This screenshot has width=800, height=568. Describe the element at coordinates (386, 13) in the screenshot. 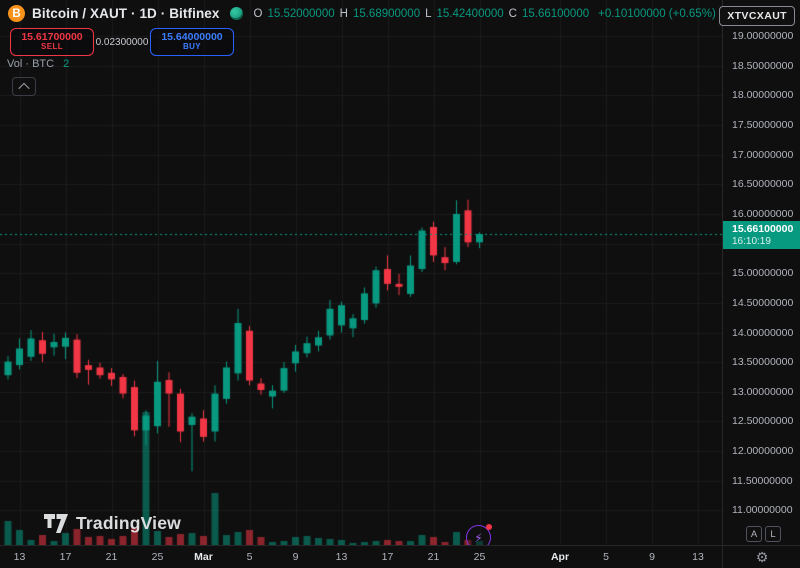

I see `high-value: 15.68900000` at that location.